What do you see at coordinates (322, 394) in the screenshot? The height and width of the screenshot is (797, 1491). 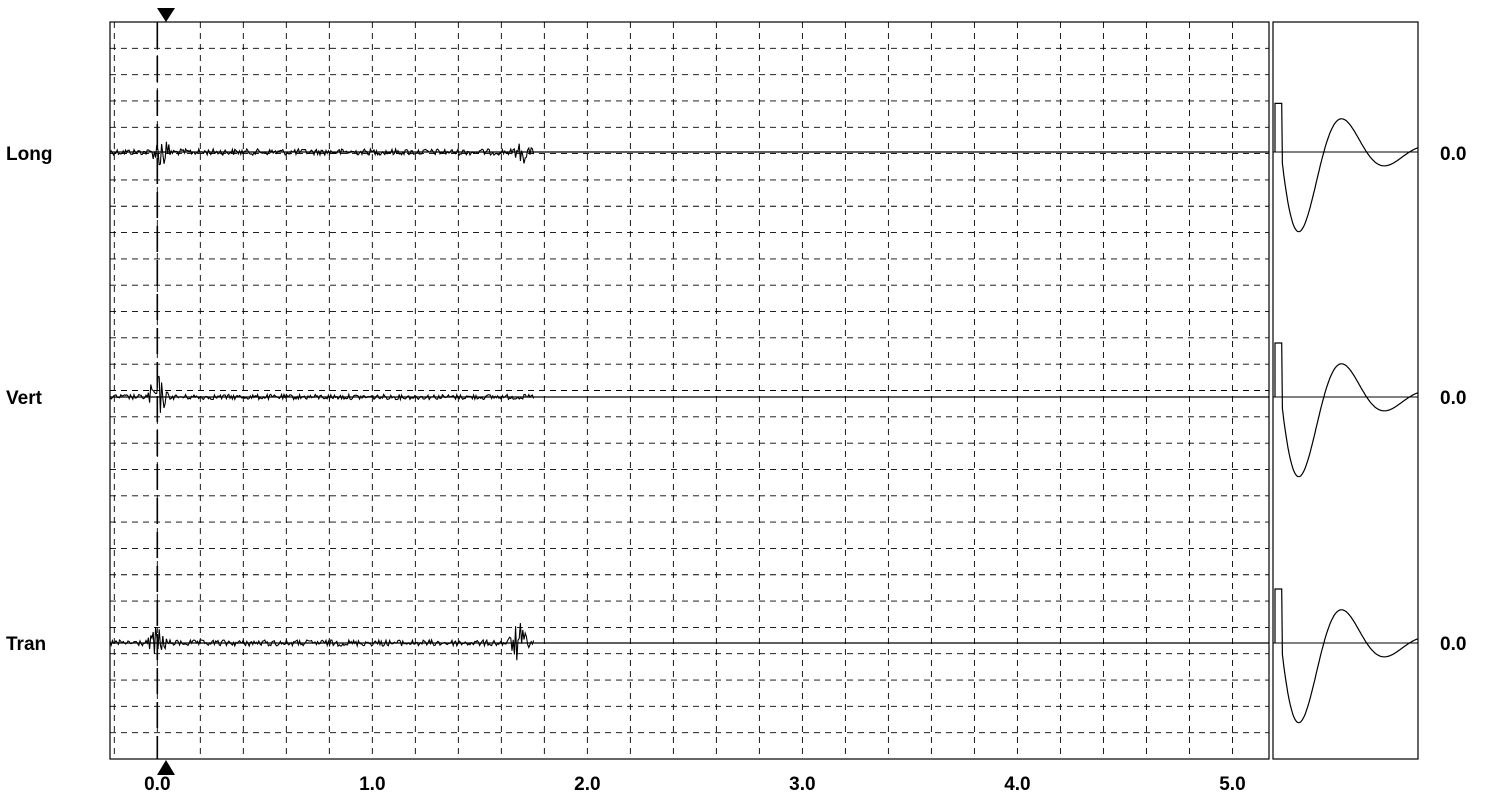 I see `signal-trace-vert` at bounding box center [322, 394].